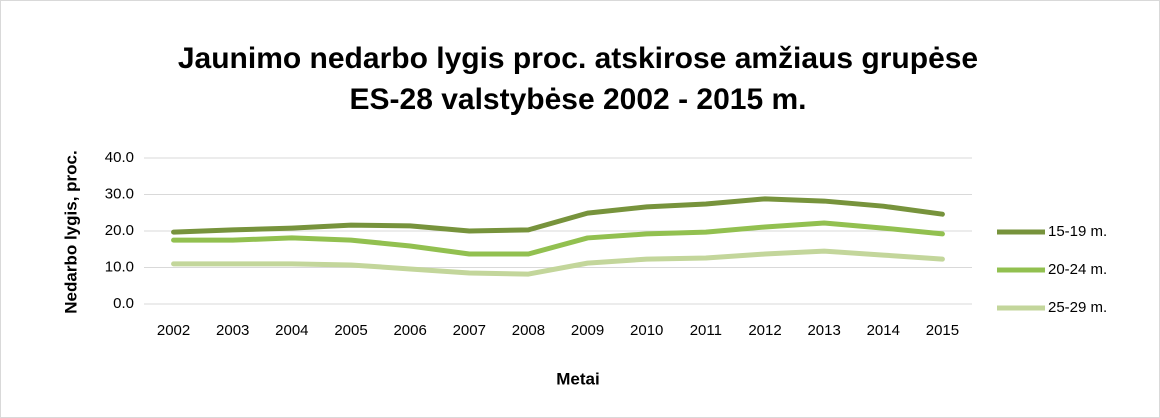 The image size is (1160, 418). Describe the element at coordinates (1077, 269) in the screenshot. I see `legend-label: 20-24 m.` at that location.